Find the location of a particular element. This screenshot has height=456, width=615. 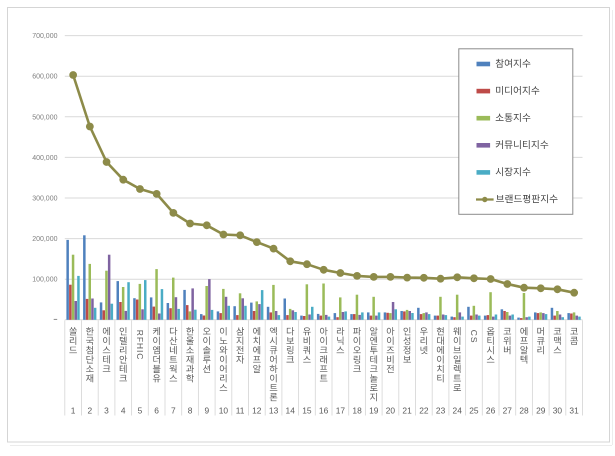

svg-text: 16 is located at coordinates (324, 410).